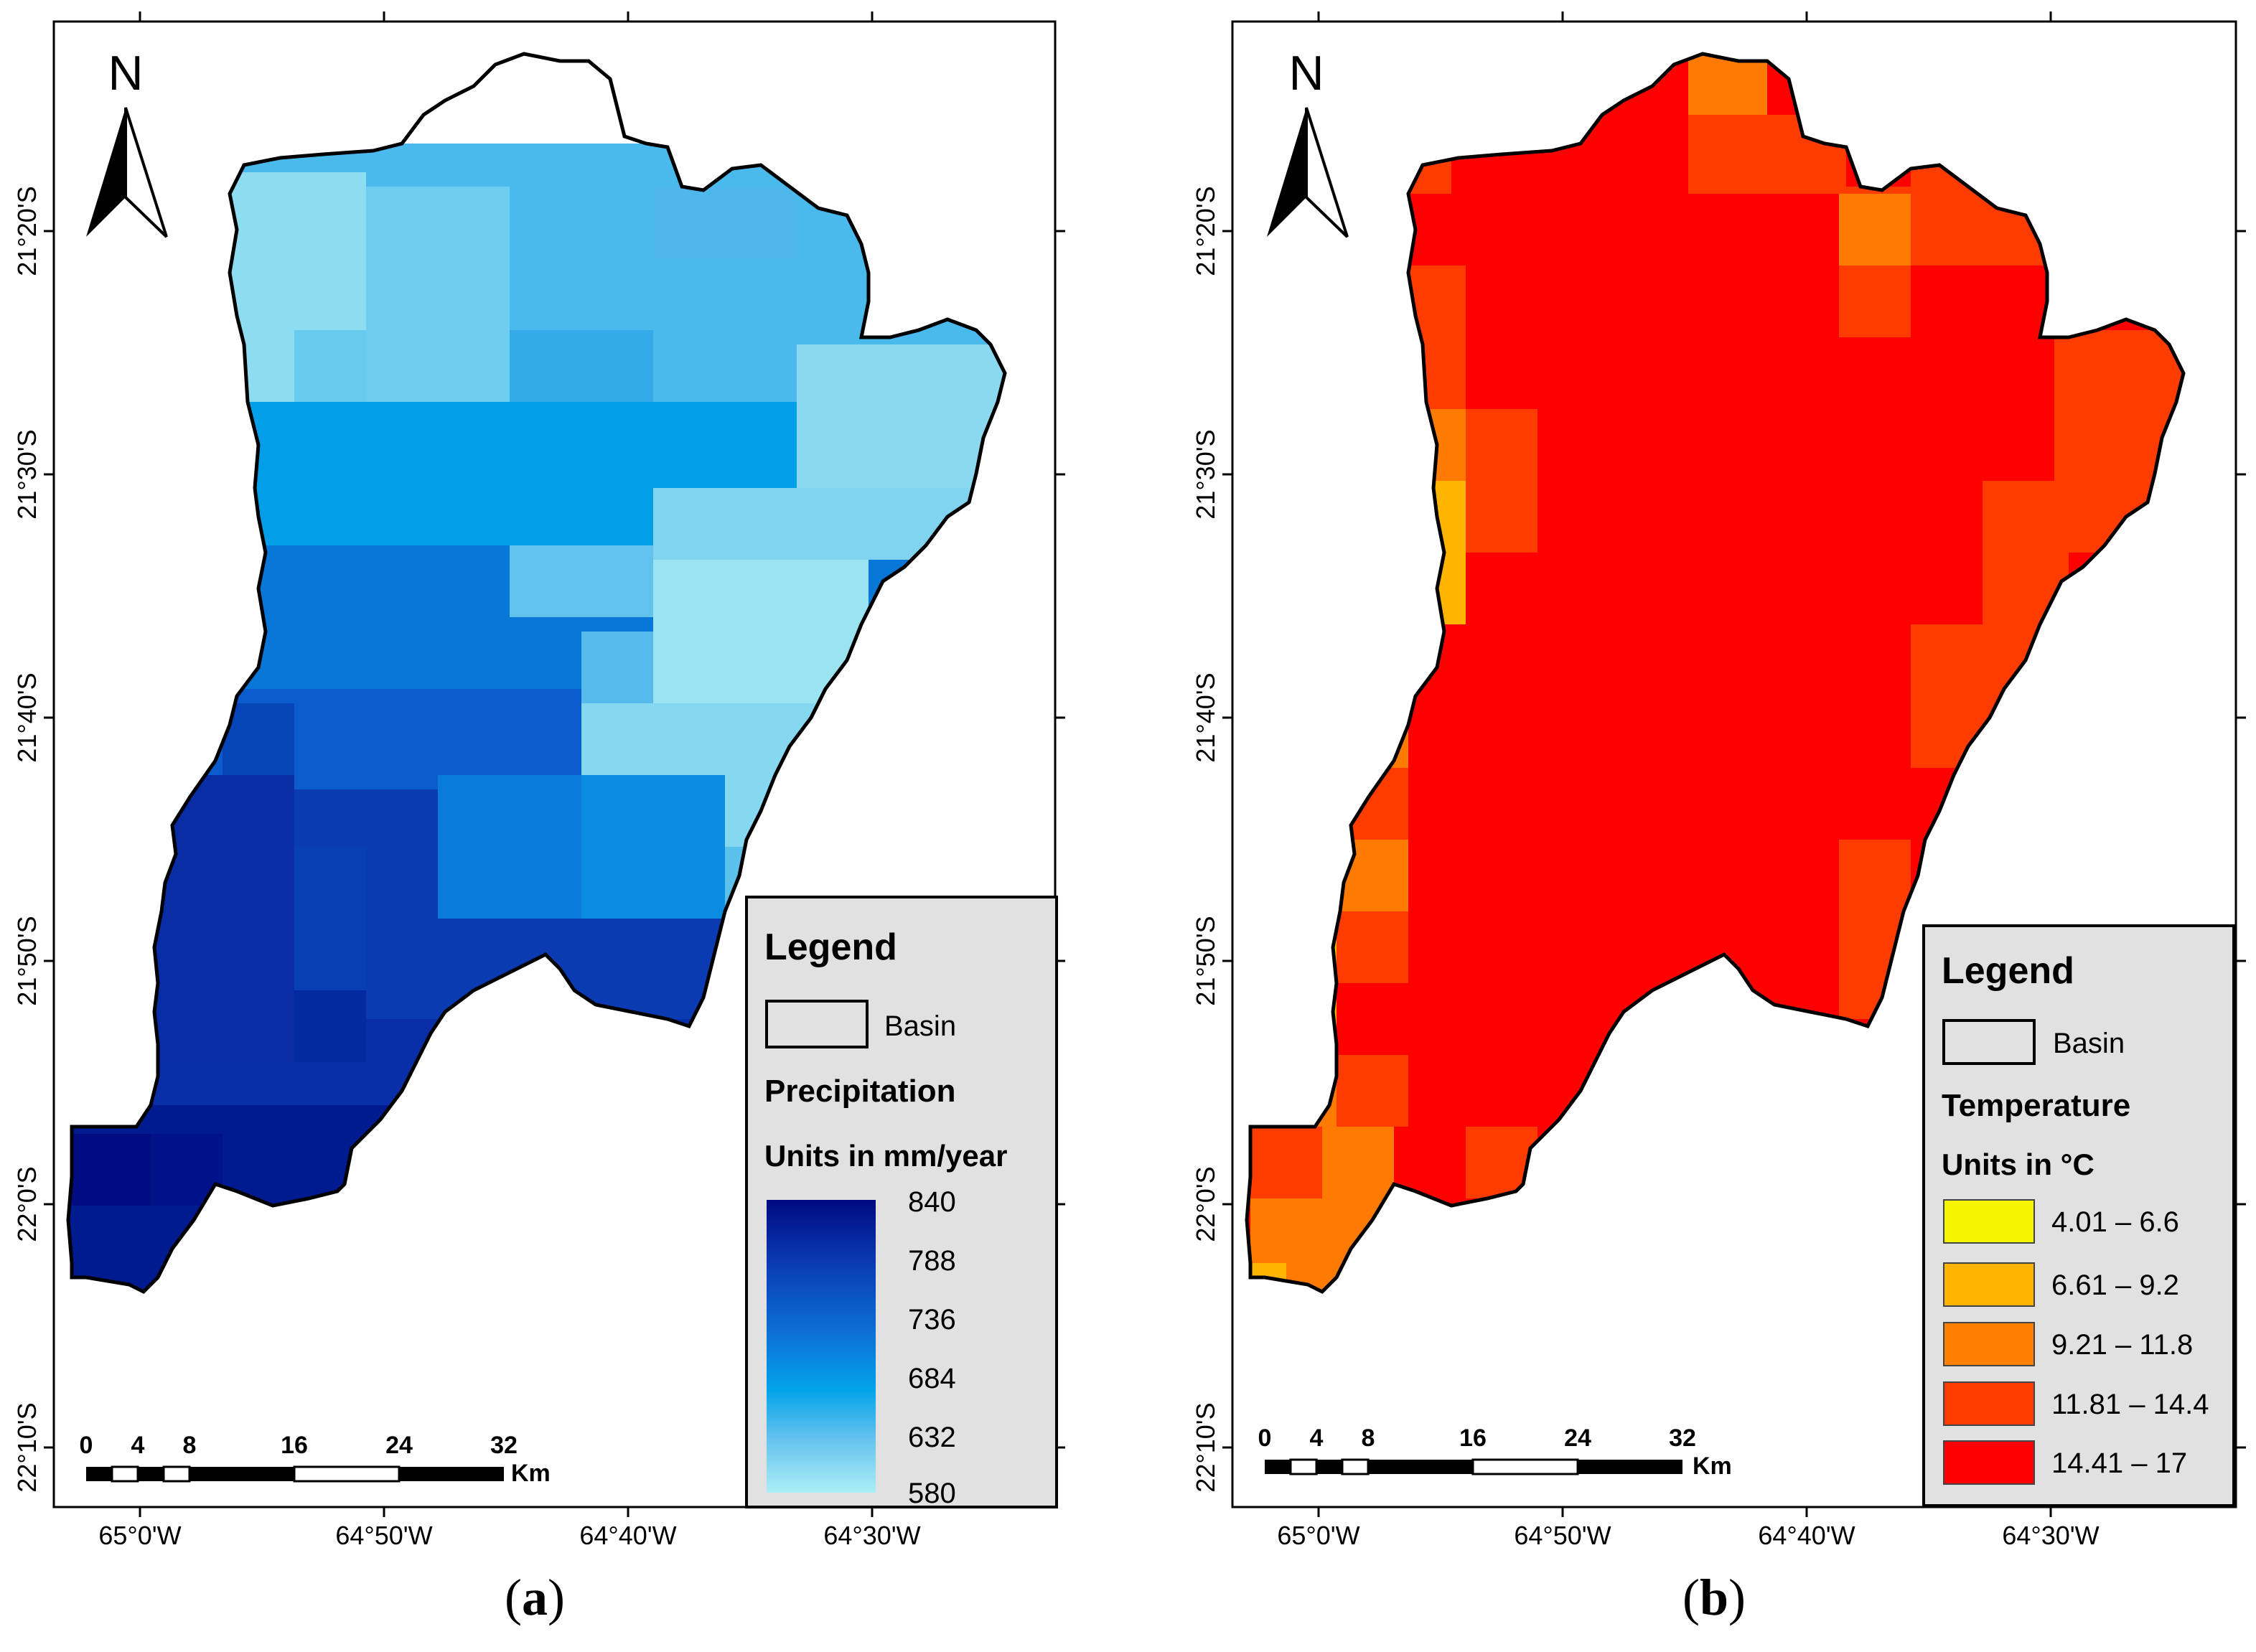  What do you see at coordinates (2122, 1345) in the screenshot?
I see `class-label: 9.21 – 11.8` at bounding box center [2122, 1345].